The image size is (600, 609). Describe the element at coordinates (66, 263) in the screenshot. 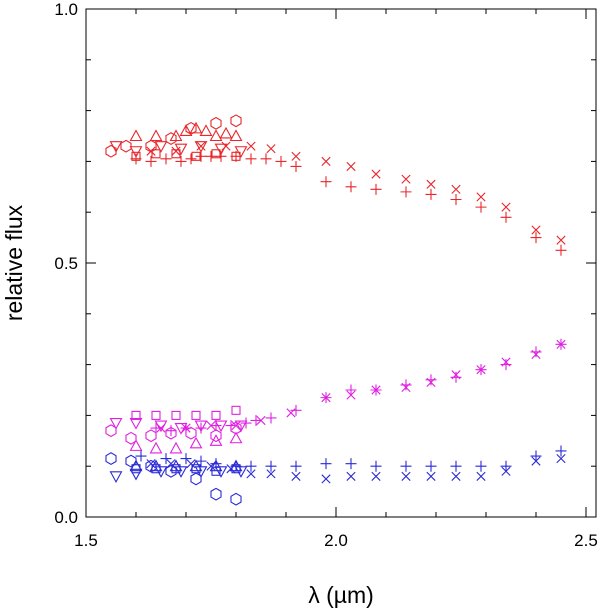

I see `y-tick-labels: 0.0 0.5 1.0` at that location.